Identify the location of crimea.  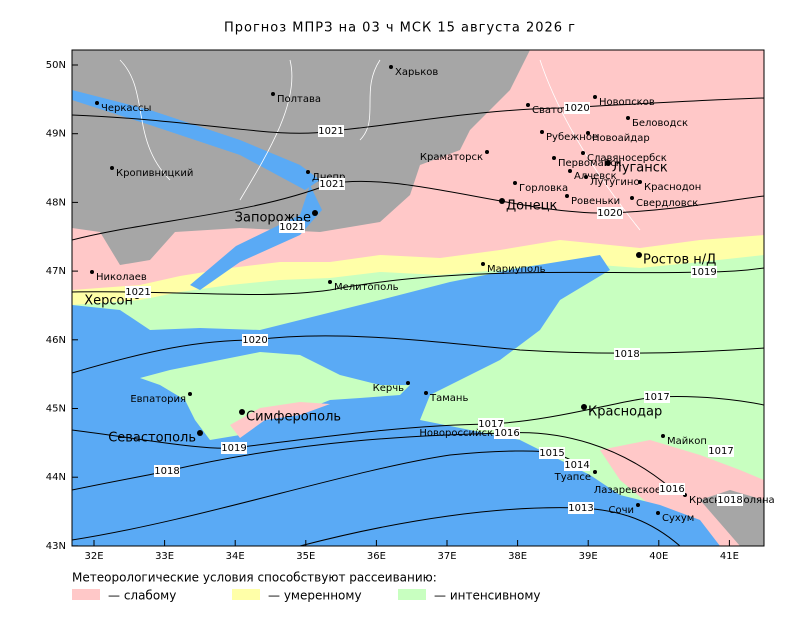
(275, 396).